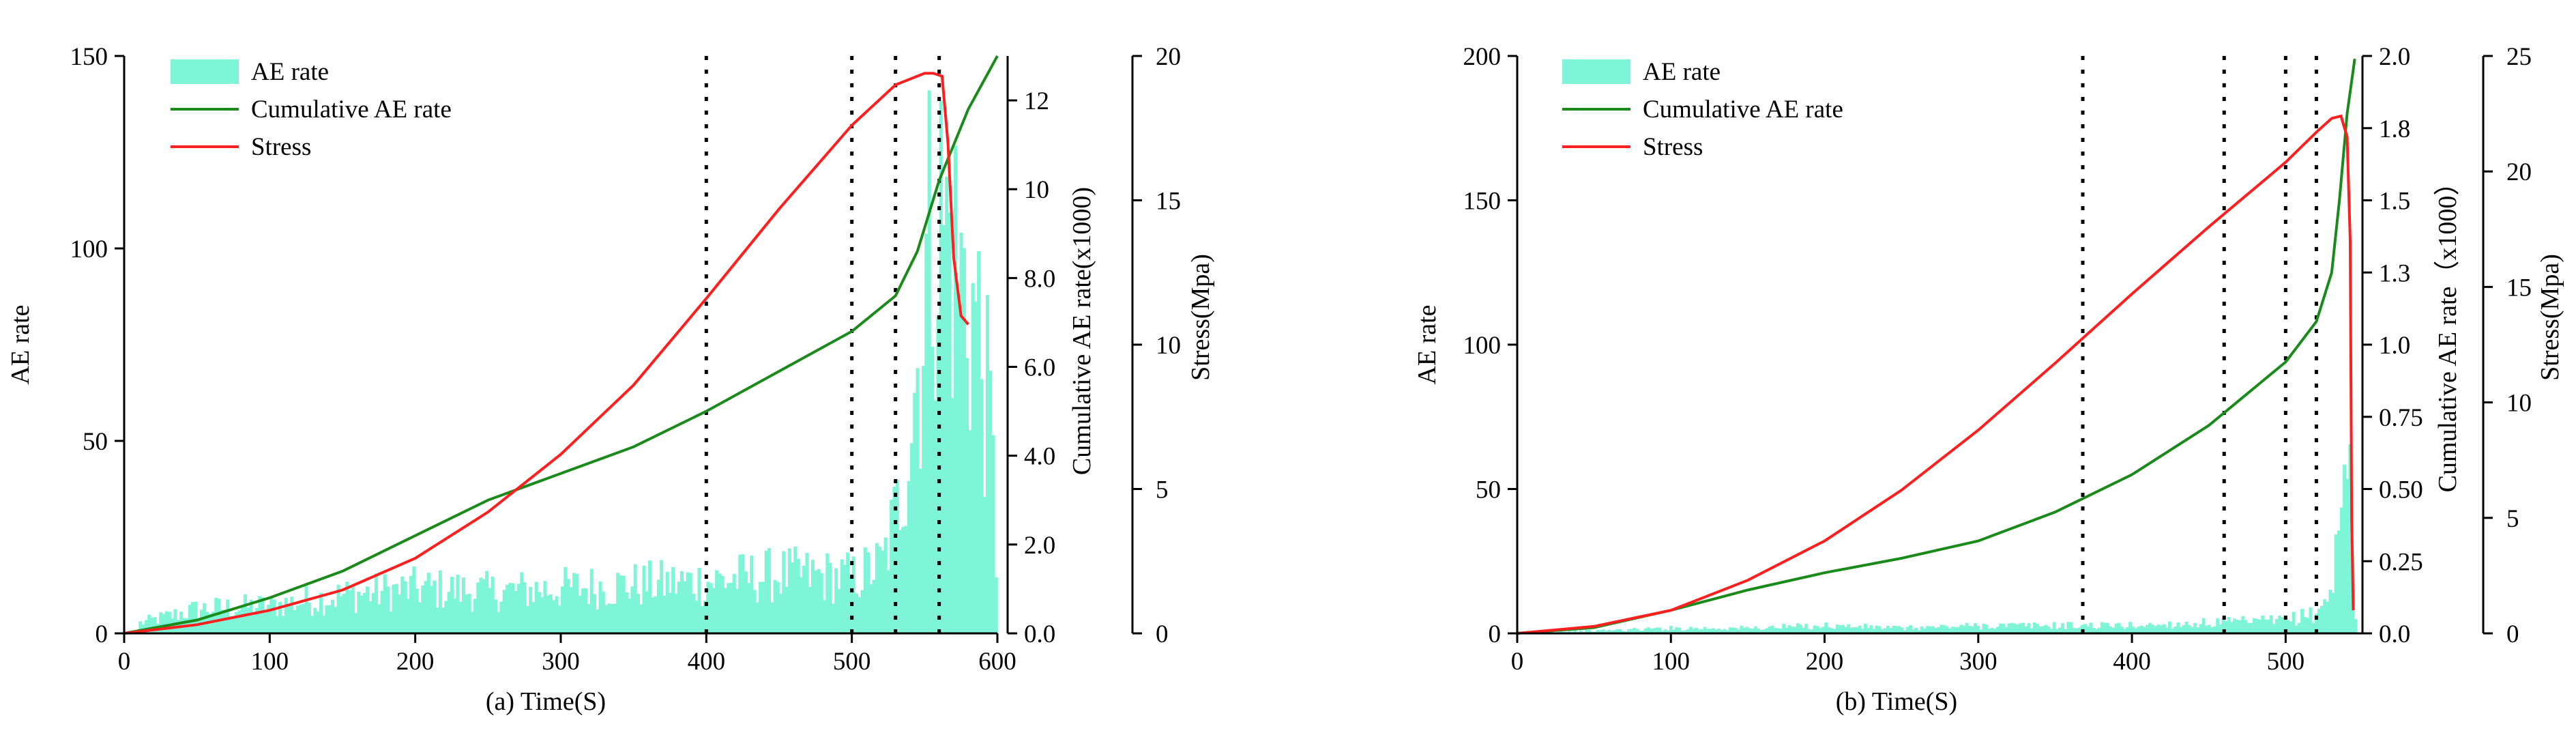 Image resolution: width=2576 pixels, height=733 pixels. Describe the element at coordinates (95, 442) in the screenshot. I see `ae-rate-tick-label: 50` at that location.